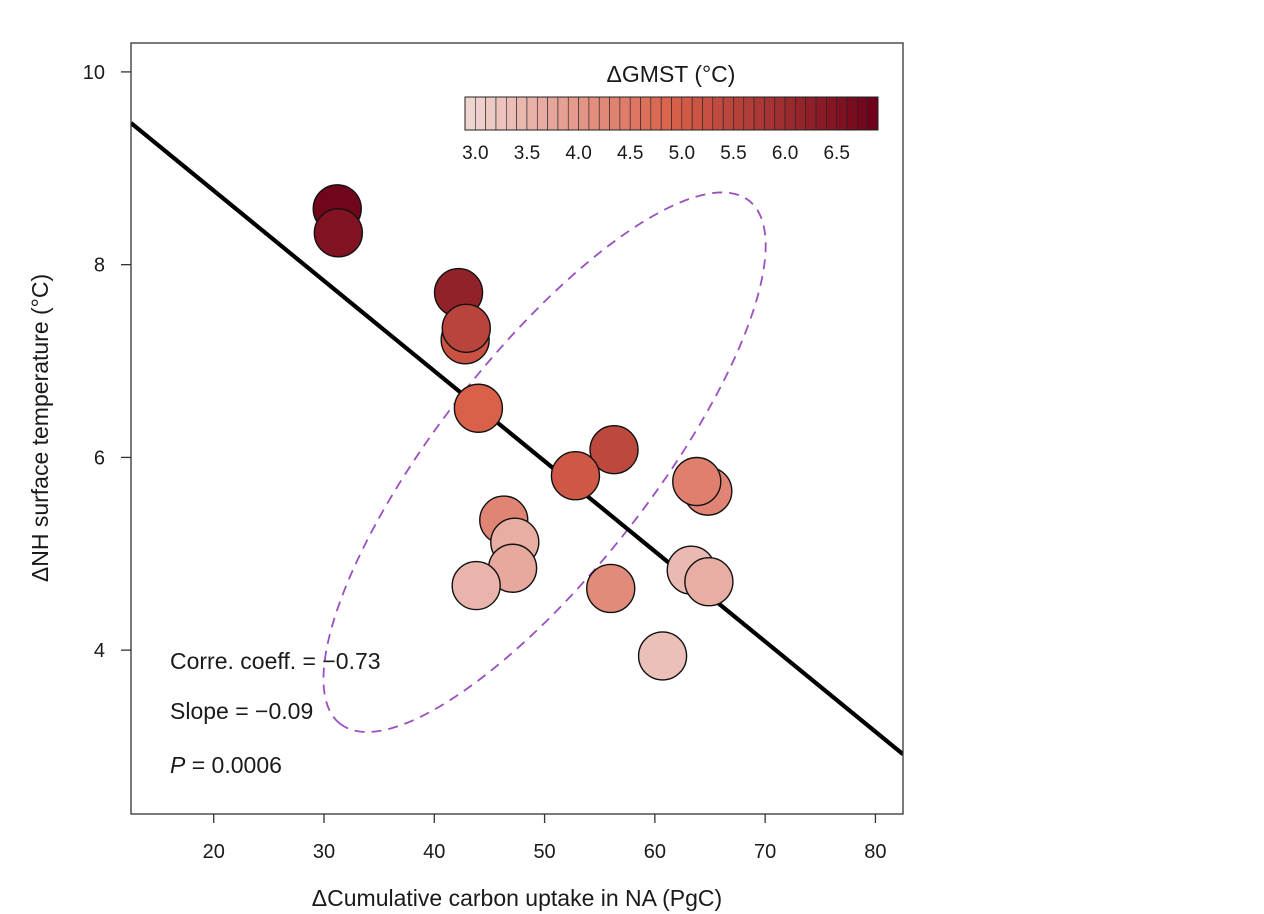  What do you see at coordinates (517, 898) in the screenshot?
I see `x-axis-title: ΔCumulative carbon uptake in NA (PgC)` at bounding box center [517, 898].